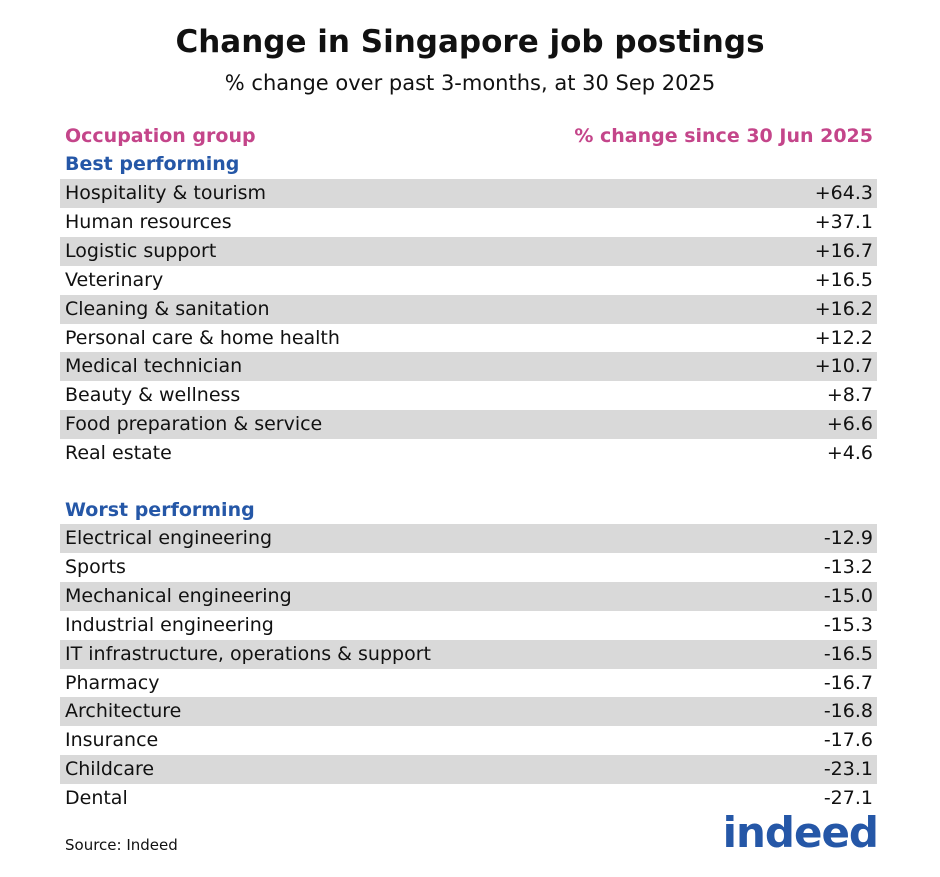  What do you see at coordinates (723, 136) in the screenshot?
I see `column-header: % change since 30 Jun 2025` at bounding box center [723, 136].